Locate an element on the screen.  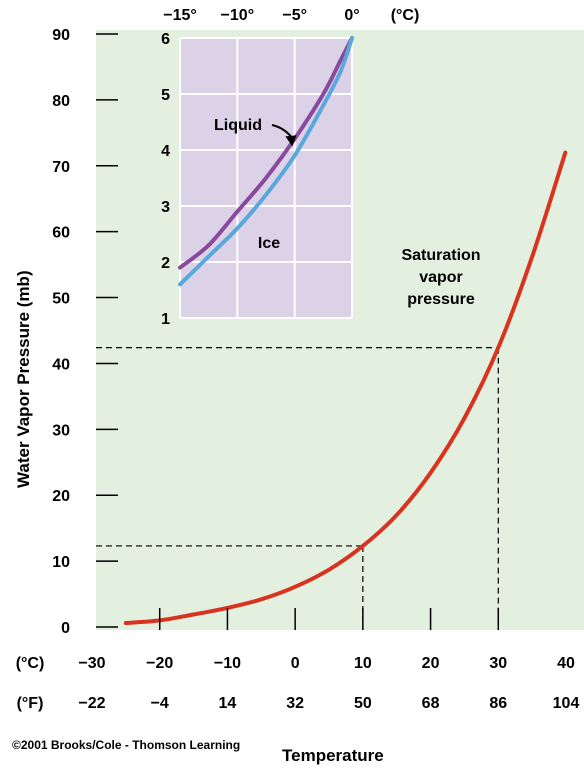
liquid-arrowhead is located at coordinates (291, 141).